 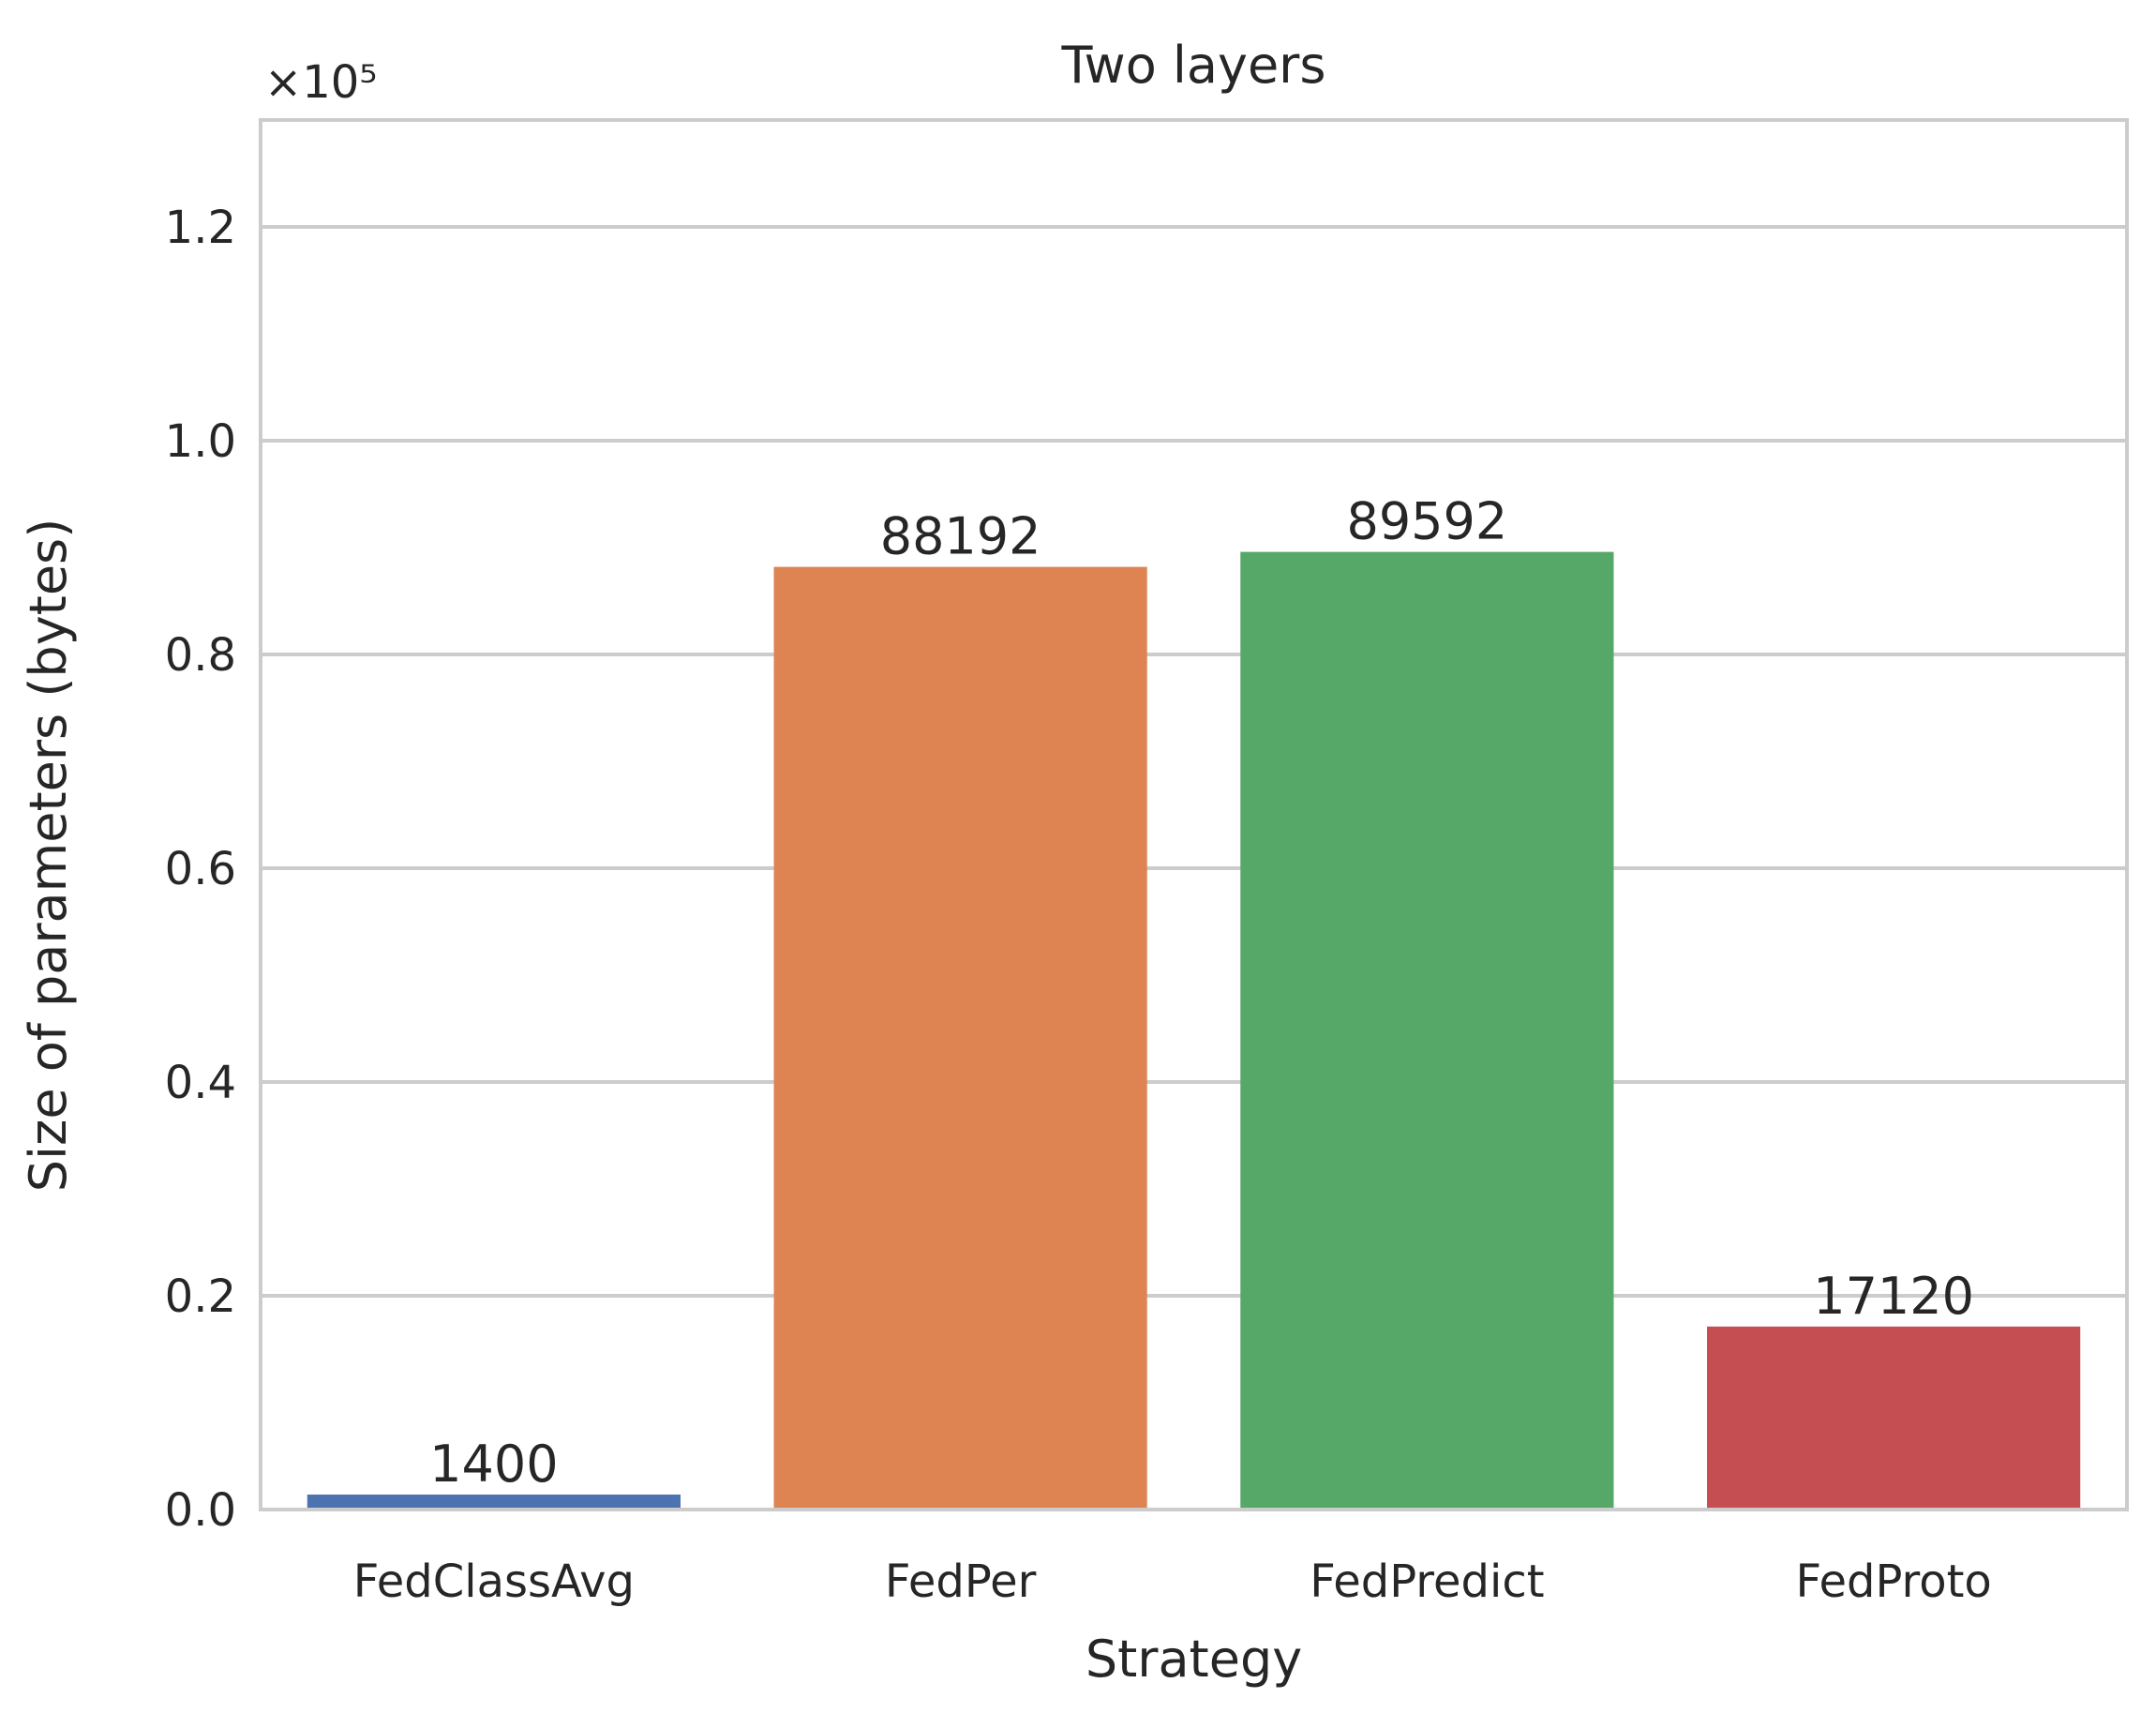 What do you see at coordinates (201, 1083) in the screenshot?
I see `y-tick-label: 0.4` at bounding box center [201, 1083].